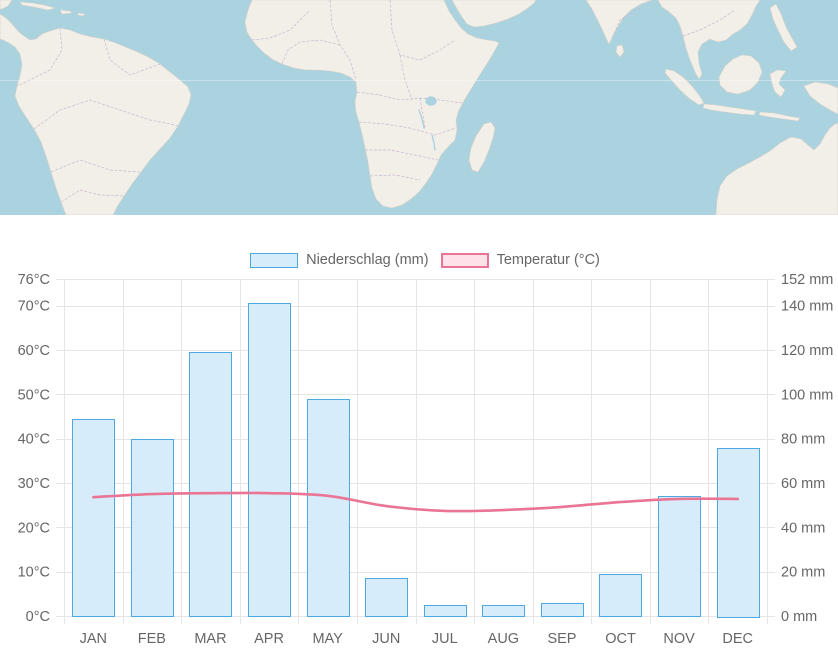  What do you see at coordinates (562, 507) in the screenshot?
I see `temperature-point-sep` at bounding box center [562, 507].